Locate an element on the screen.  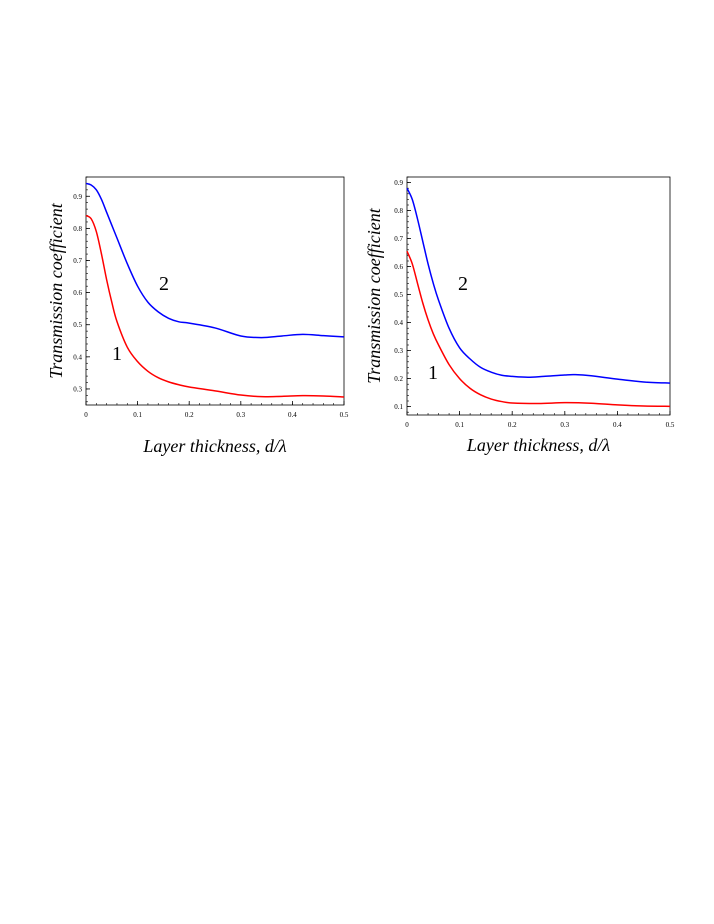
y-tick-label: 0.1 is located at coordinates (398, 407).